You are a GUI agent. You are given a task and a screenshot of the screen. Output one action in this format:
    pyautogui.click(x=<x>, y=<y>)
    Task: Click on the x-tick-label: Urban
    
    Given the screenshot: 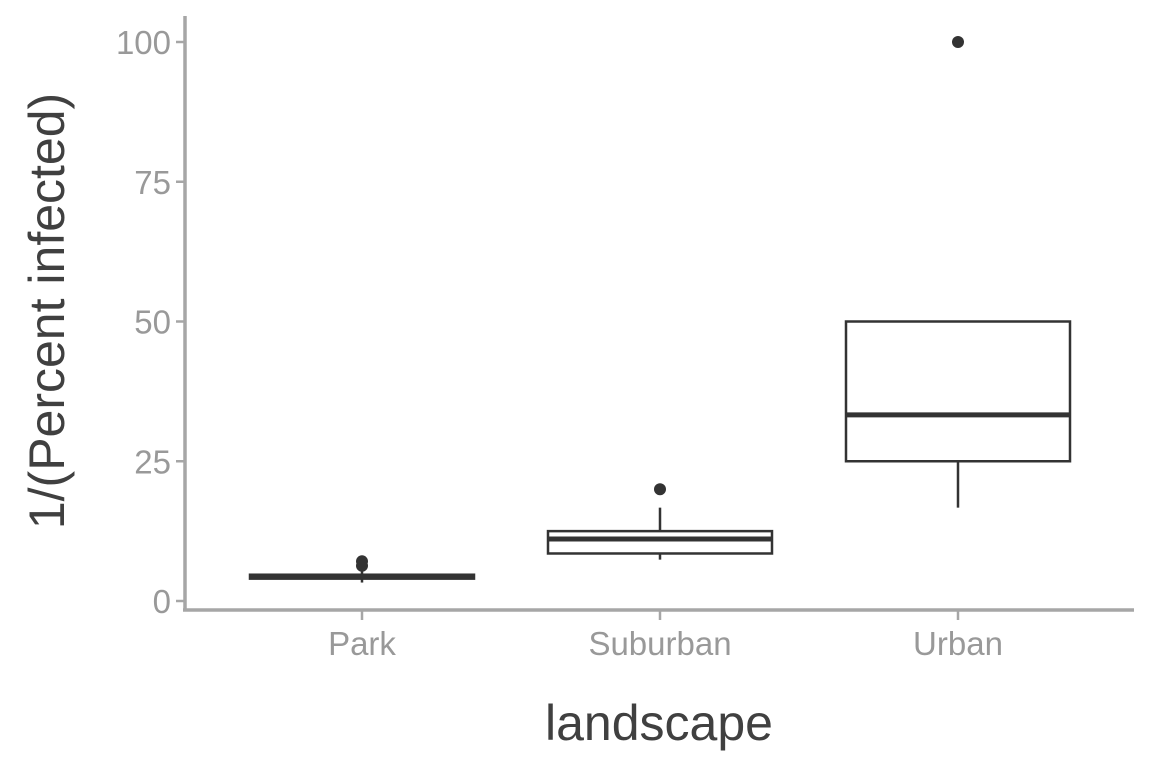 What is the action you would take?
    pyautogui.click(x=958, y=643)
    